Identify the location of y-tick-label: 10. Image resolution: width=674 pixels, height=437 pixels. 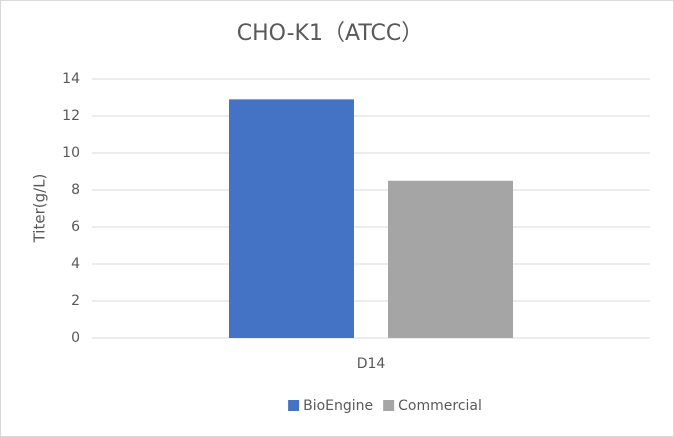
(71, 153).